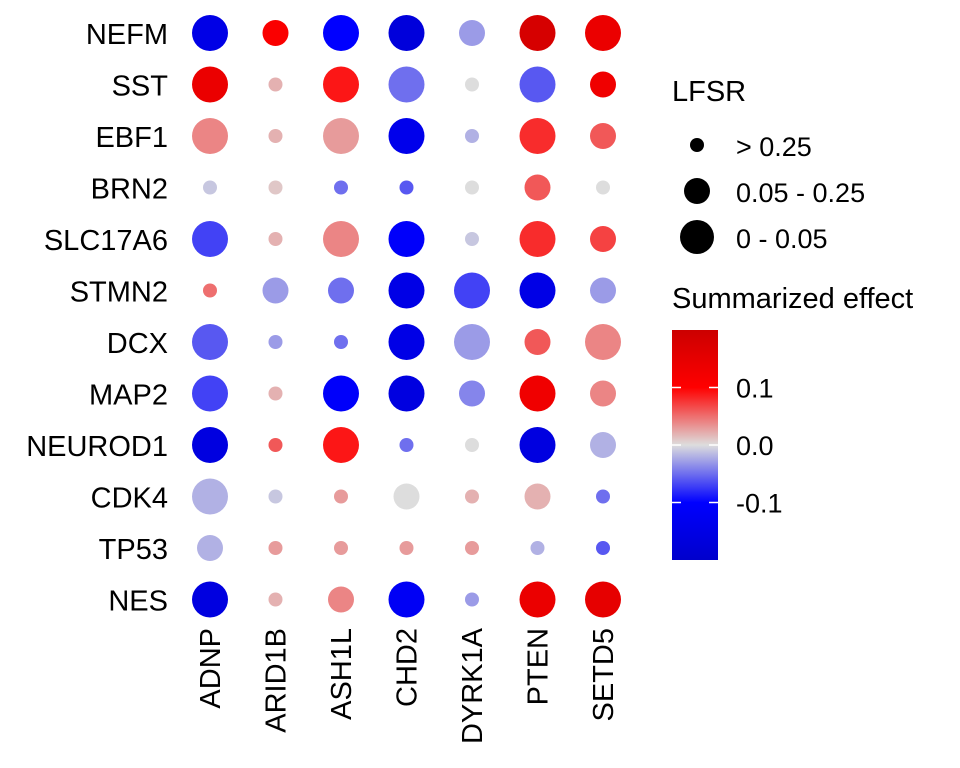 The height and width of the screenshot is (768, 960). What do you see at coordinates (406, 33) in the screenshot?
I see `dot-nefm-chd2` at bounding box center [406, 33].